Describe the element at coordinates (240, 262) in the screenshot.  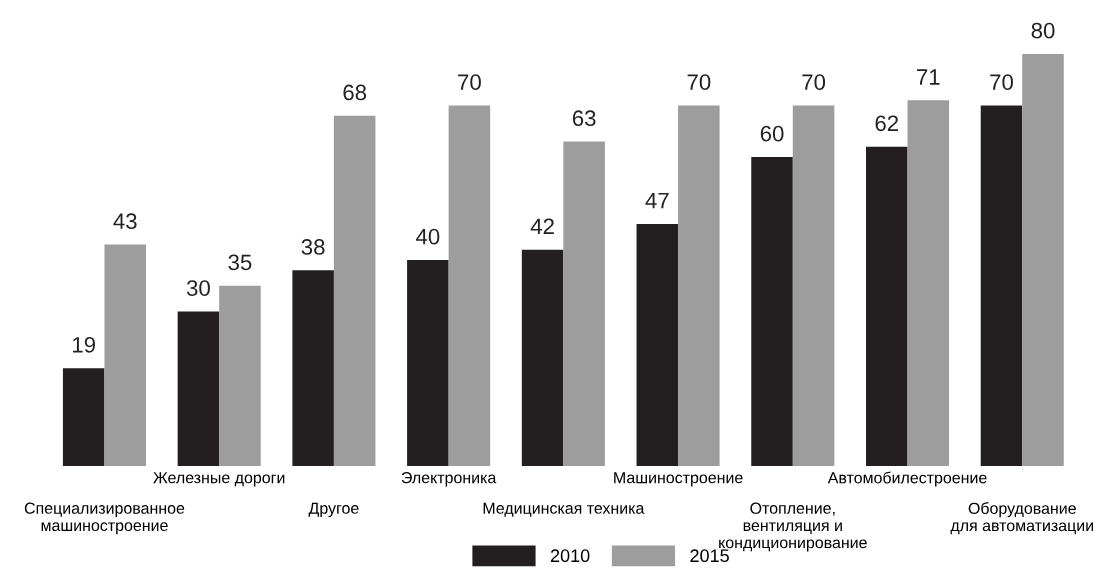
I see `data-label: 35` at that location.